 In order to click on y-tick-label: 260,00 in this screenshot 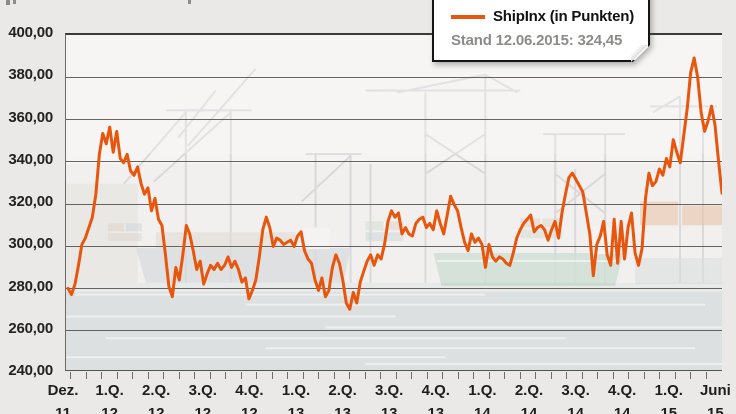, I will do `click(30, 328)`.